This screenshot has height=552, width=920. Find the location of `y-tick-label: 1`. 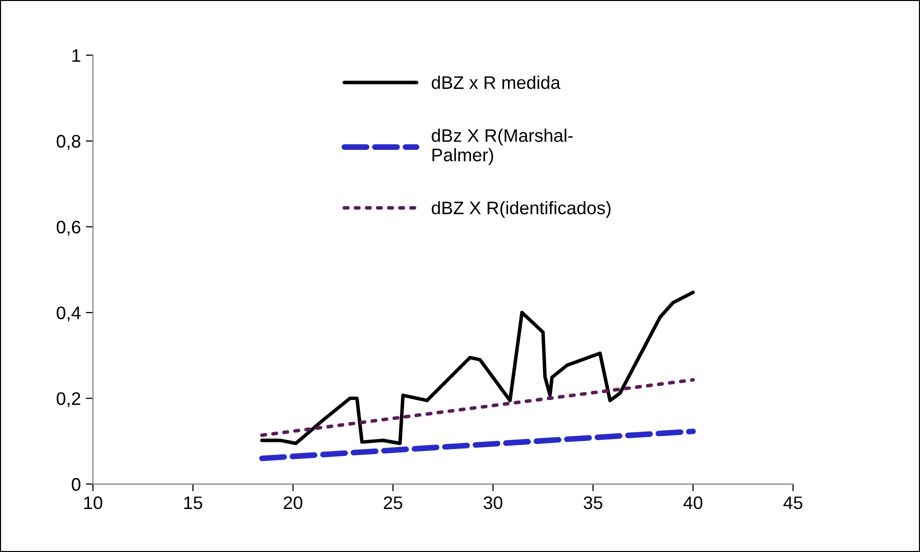

y-tick-label: 1 is located at coordinates (76, 55).